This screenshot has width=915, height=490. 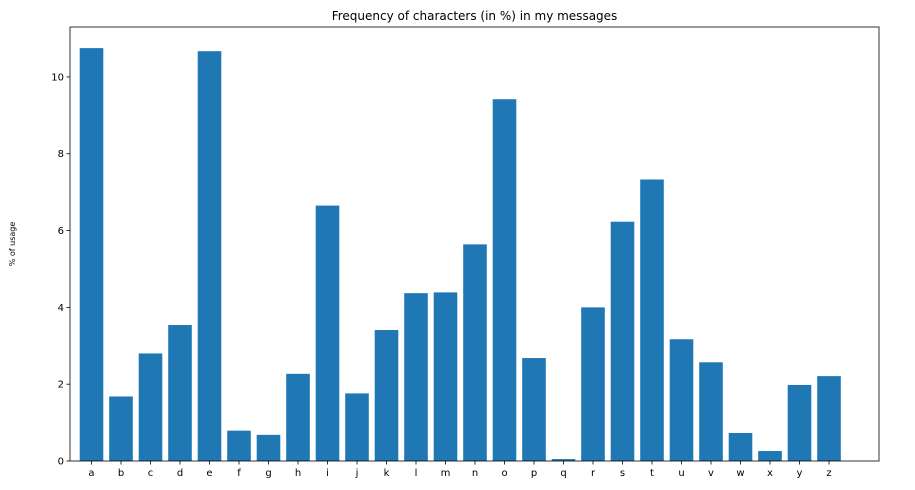 What do you see at coordinates (740, 446) in the screenshot?
I see `bar-w` at bounding box center [740, 446].